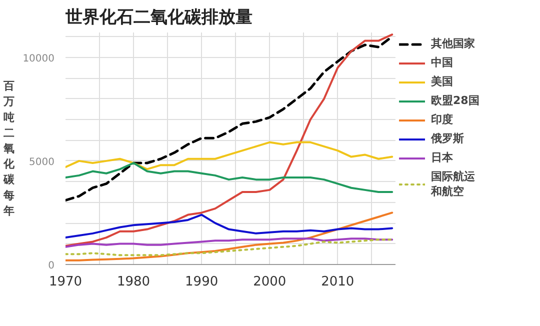  What do you see at coordinates (442, 119) in the screenshot?
I see `legend-label: 印度` at bounding box center [442, 119].